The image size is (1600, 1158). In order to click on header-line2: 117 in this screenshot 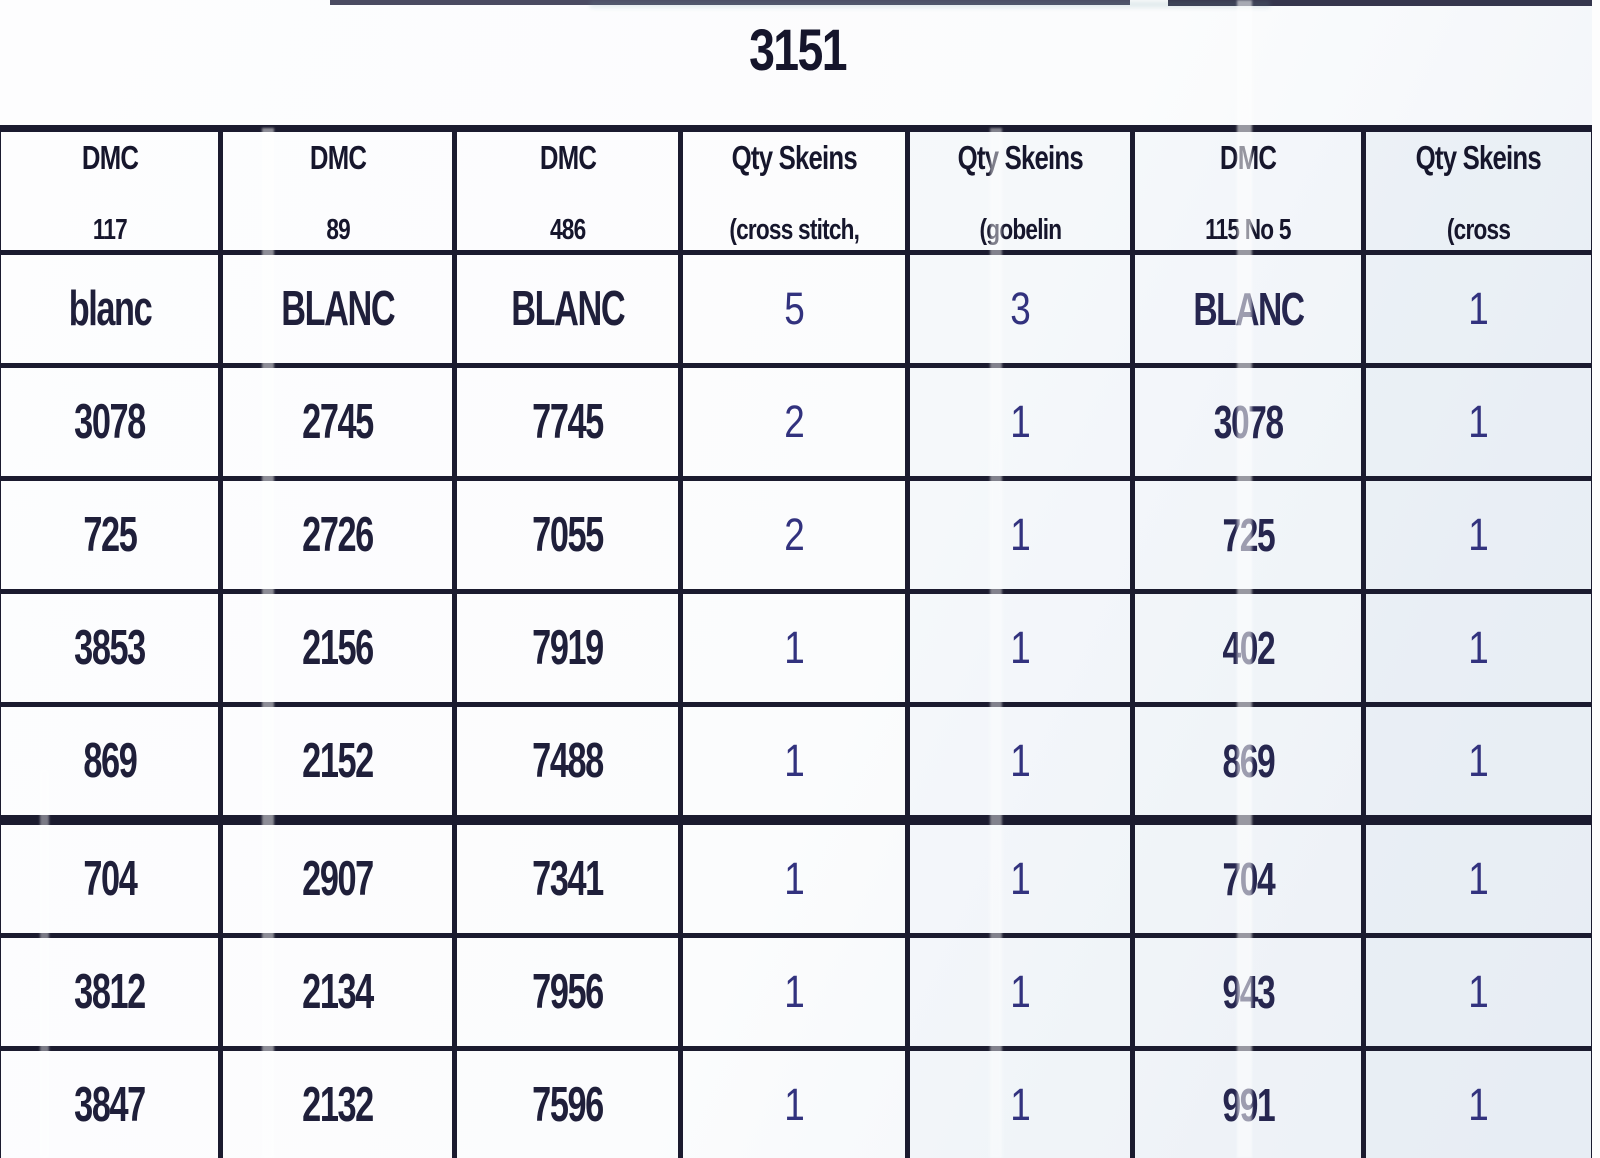, I will do `click(110, 230)`.